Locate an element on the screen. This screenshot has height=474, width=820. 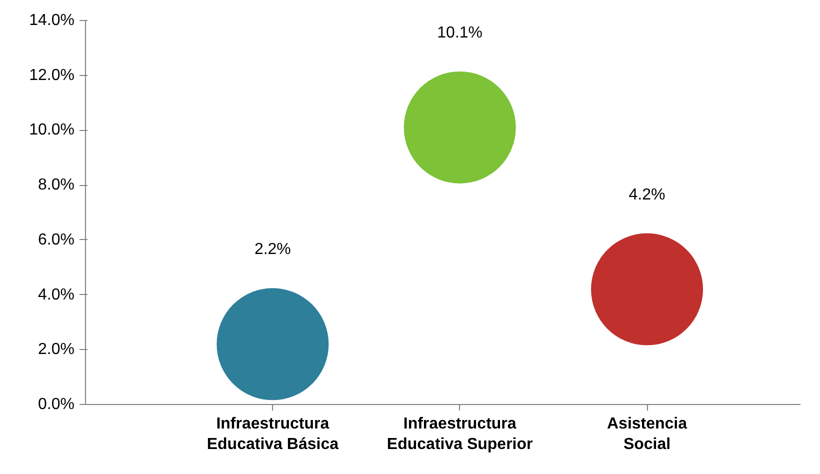
data-label: 10.1% is located at coordinates (460, 33).